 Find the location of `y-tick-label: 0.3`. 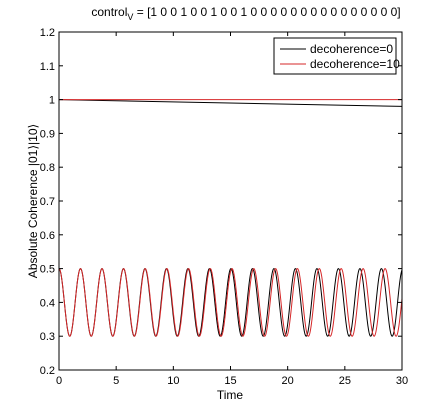

y-tick-label: 0.3 is located at coordinates (47, 337).